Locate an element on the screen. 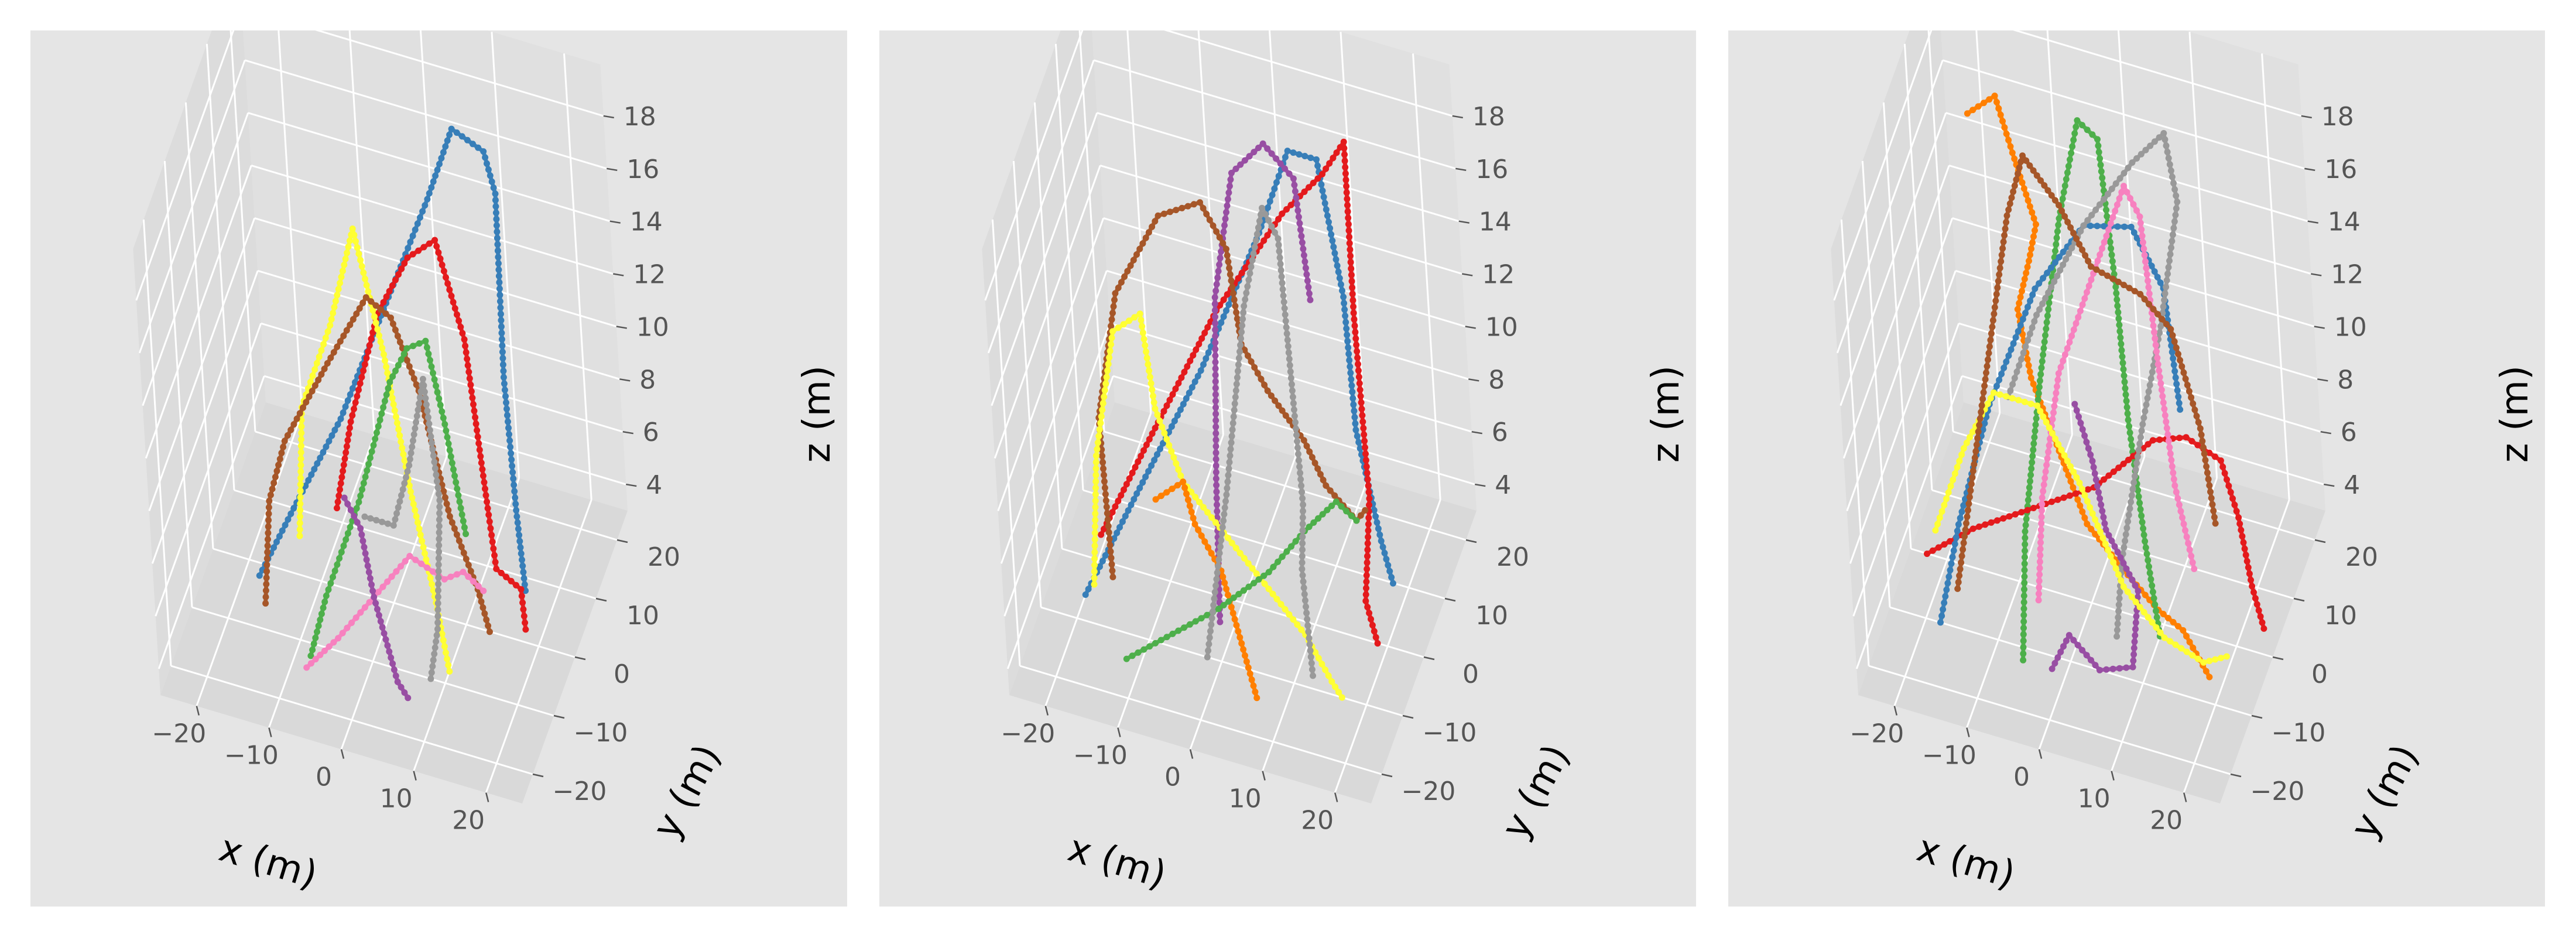 The height and width of the screenshot is (937, 2576). z-tick-label: 6 is located at coordinates (1500, 432).